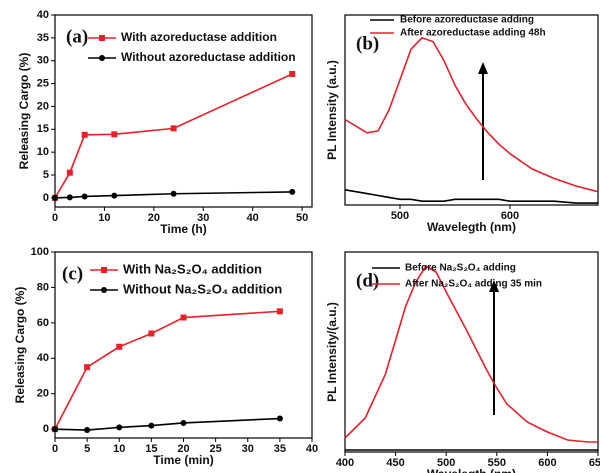  What do you see at coordinates (483, 121) in the screenshot?
I see `arrow-b` at bounding box center [483, 121].